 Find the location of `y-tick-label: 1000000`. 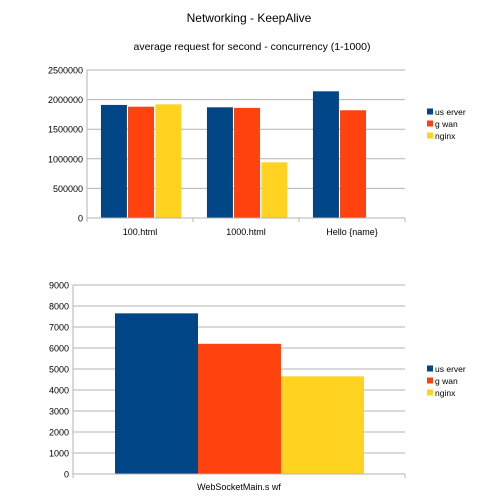

y-tick-label: 1000000 is located at coordinates (65, 159).